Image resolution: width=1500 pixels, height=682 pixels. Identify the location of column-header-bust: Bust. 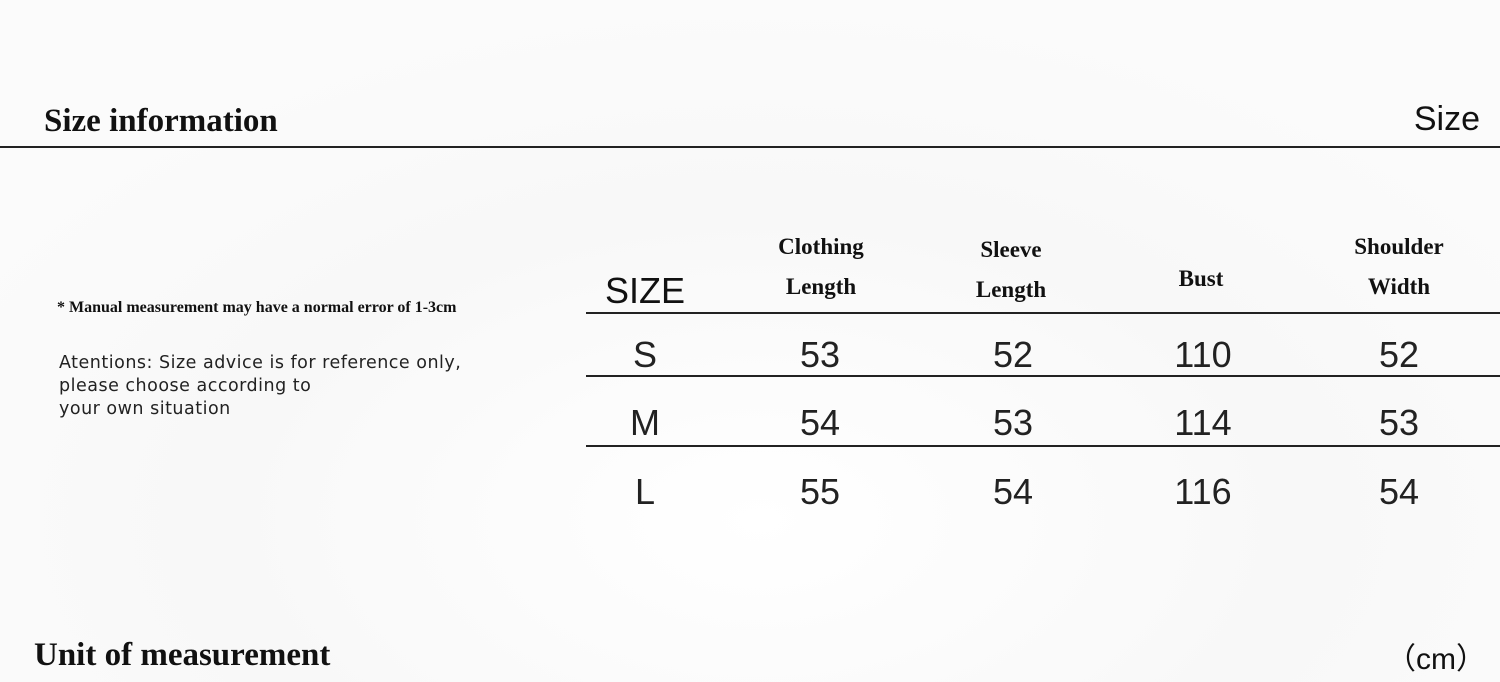
(1201, 278).